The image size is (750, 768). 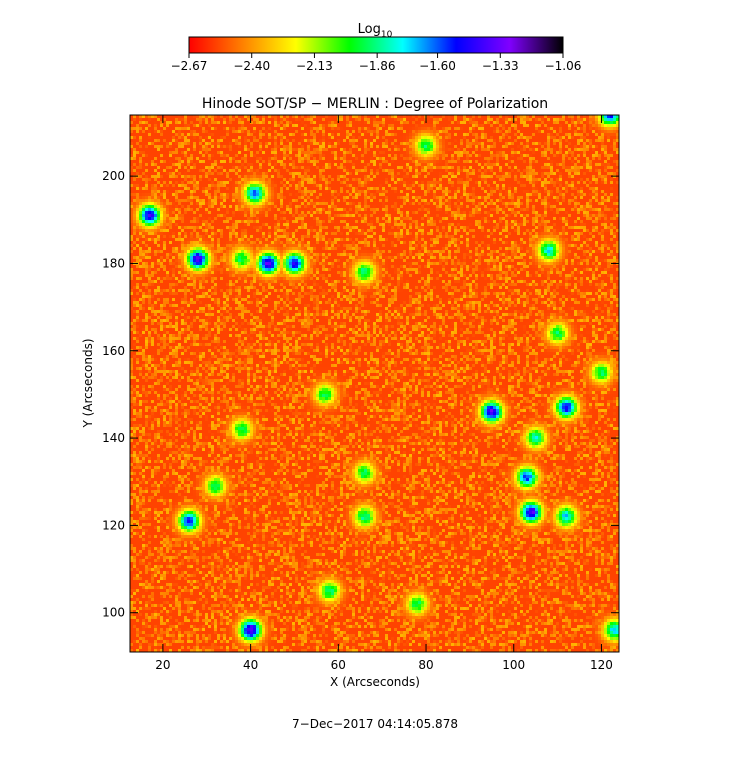 I want to click on x-tick-label: 20, so click(x=162, y=665).